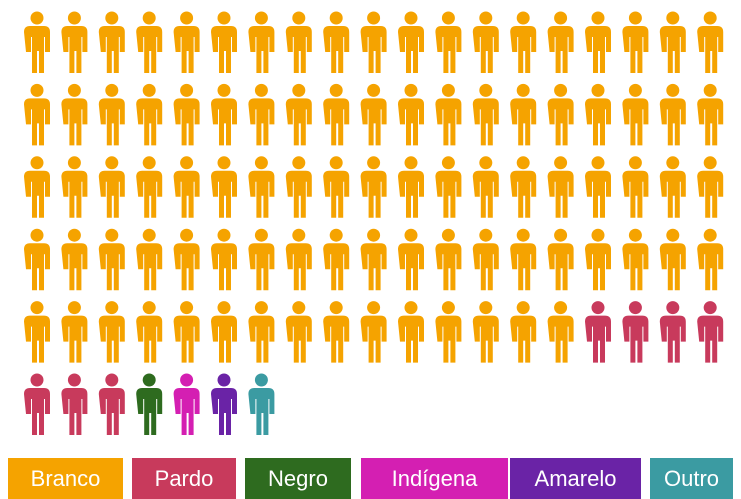 The height and width of the screenshot is (499, 741). I want to click on legend-label: Branco, so click(66, 478).